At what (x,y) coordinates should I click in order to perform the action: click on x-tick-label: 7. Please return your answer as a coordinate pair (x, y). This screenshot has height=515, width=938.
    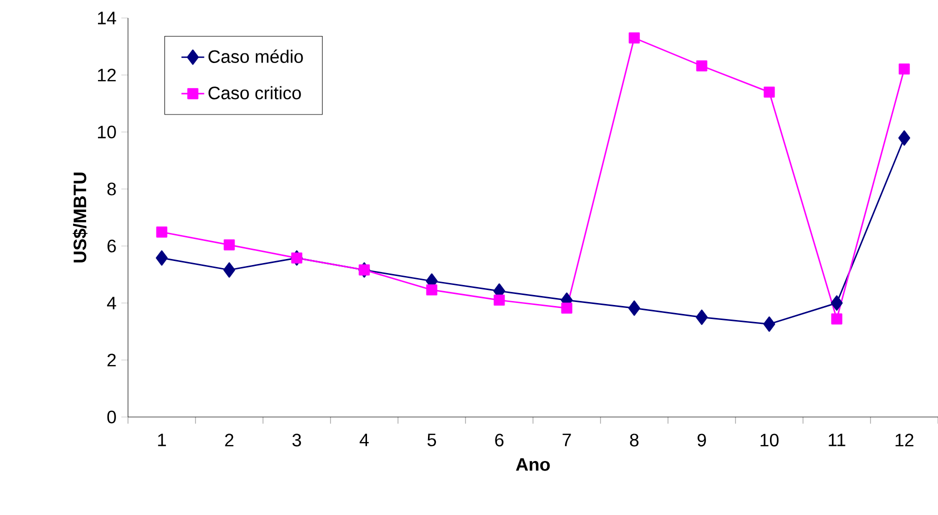
    Looking at the image, I should click on (566, 440).